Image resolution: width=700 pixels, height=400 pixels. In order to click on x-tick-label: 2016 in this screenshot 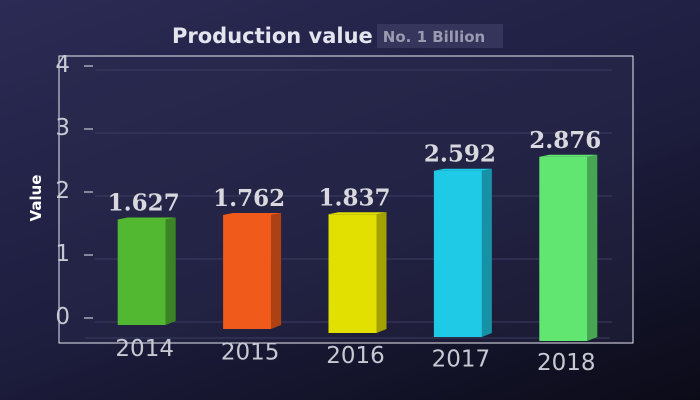, I will do `click(355, 356)`.